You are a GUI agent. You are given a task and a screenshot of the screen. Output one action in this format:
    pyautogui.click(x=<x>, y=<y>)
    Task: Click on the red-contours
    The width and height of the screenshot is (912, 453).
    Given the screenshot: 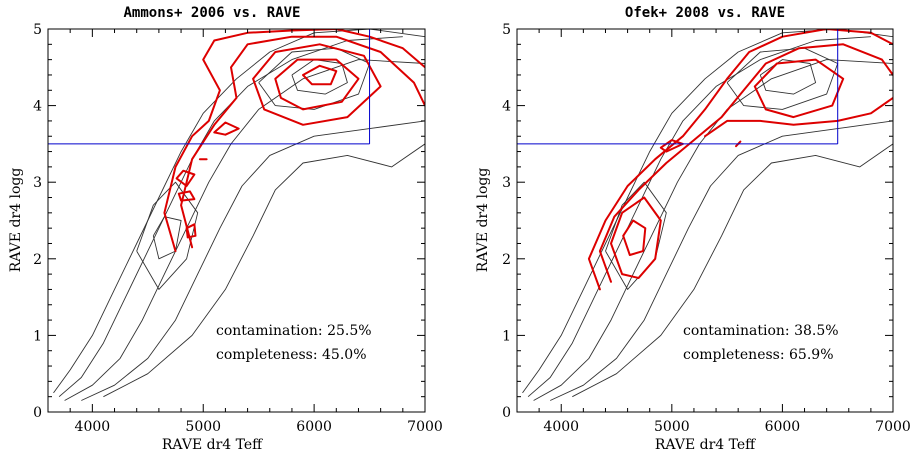 What is the action you would take?
    pyautogui.click(x=294, y=141)
    